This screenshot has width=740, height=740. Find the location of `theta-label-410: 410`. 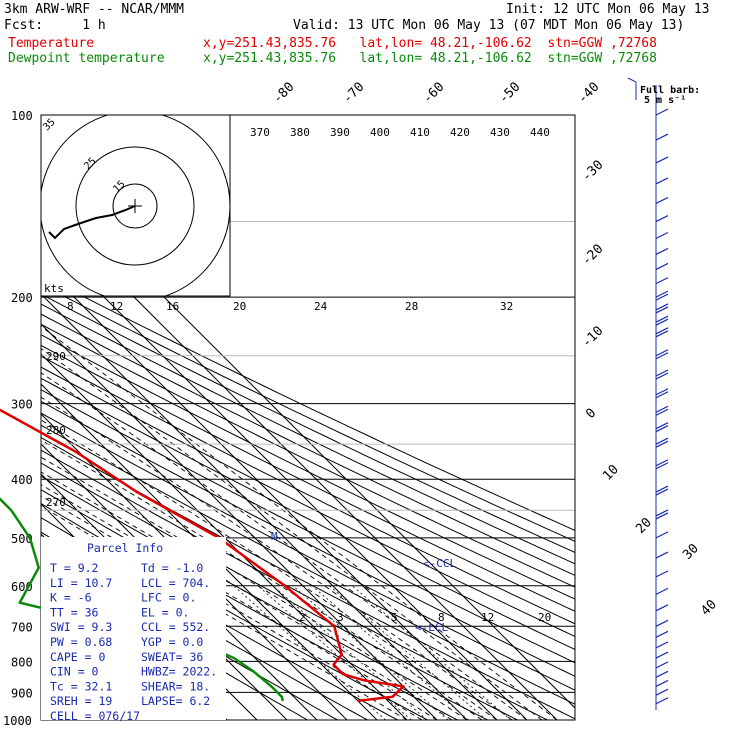

theta-label-410: 410 is located at coordinates (420, 132).